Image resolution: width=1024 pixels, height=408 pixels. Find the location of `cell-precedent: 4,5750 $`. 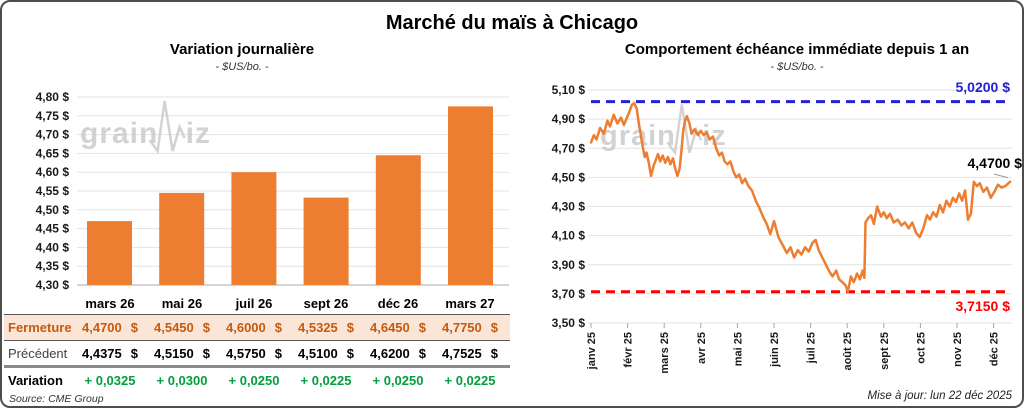

cell-precedent: 4,5750 $ is located at coordinates (254, 353).